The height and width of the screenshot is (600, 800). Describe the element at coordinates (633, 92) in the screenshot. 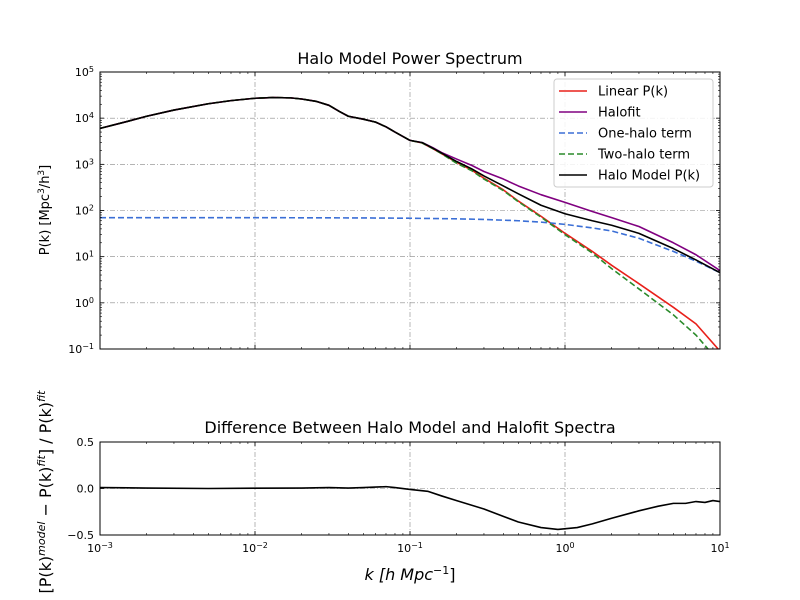

I see `legend-label: Linear P(k)` at that location.